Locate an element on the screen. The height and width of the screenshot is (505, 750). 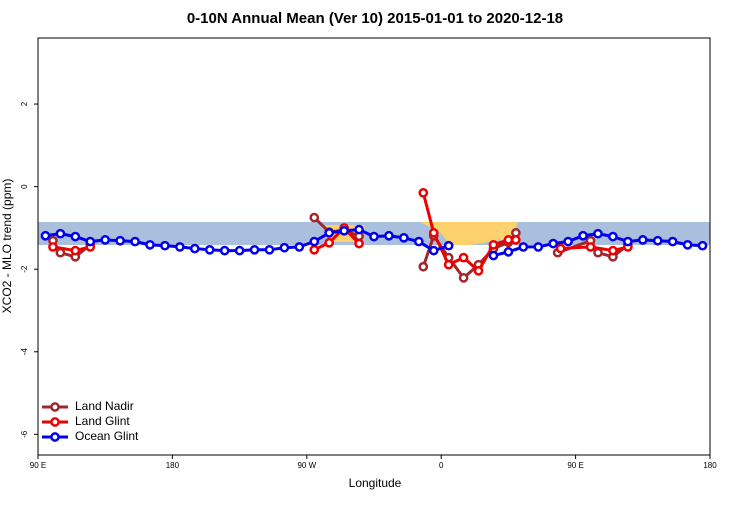
legend-label: Land Glint is located at coordinates (102, 421).